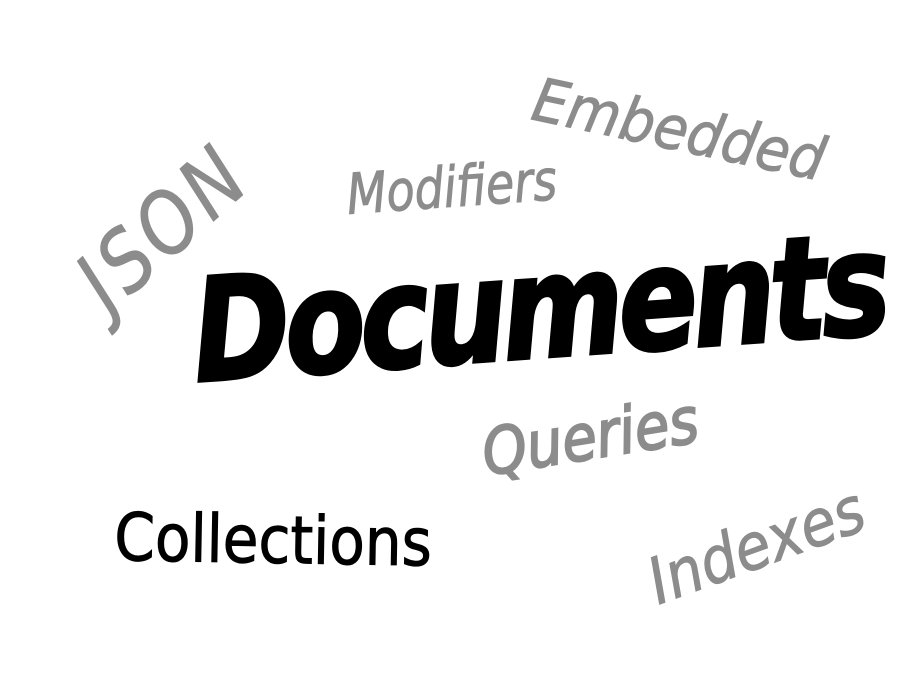 Image resolution: width=900 pixels, height=700 pixels. I want to click on word-queries: Queries, so click(590, 437).